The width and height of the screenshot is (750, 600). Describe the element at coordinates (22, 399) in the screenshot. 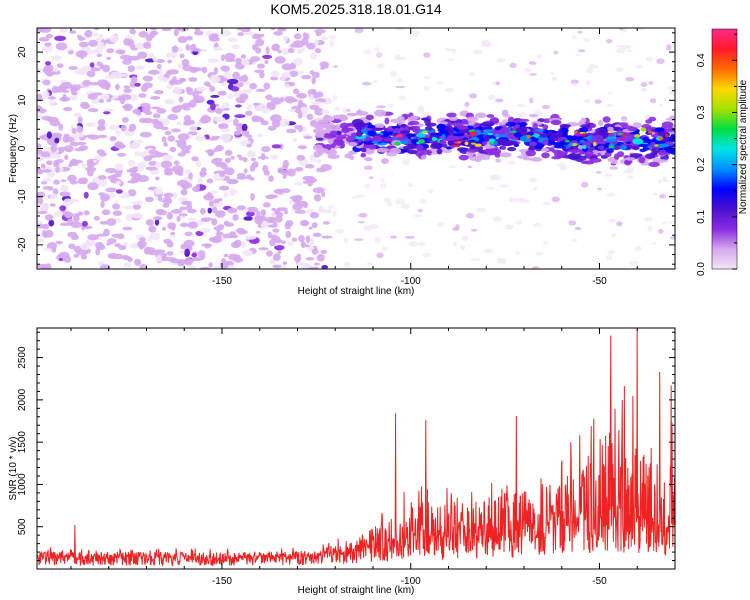

I see `snr-y-tick-label: 2000` at that location.